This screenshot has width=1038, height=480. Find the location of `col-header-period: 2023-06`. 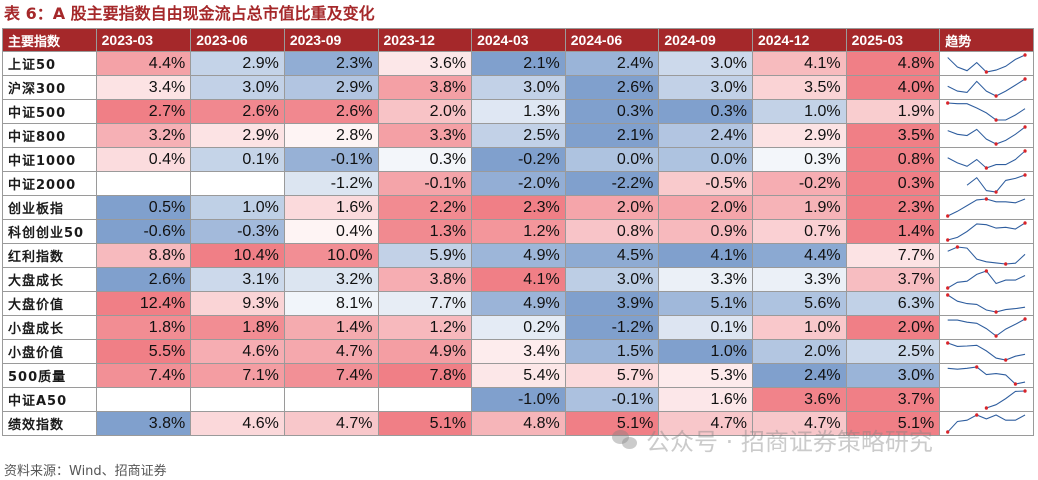

col-header-period: 2023-06 is located at coordinates (237, 40).